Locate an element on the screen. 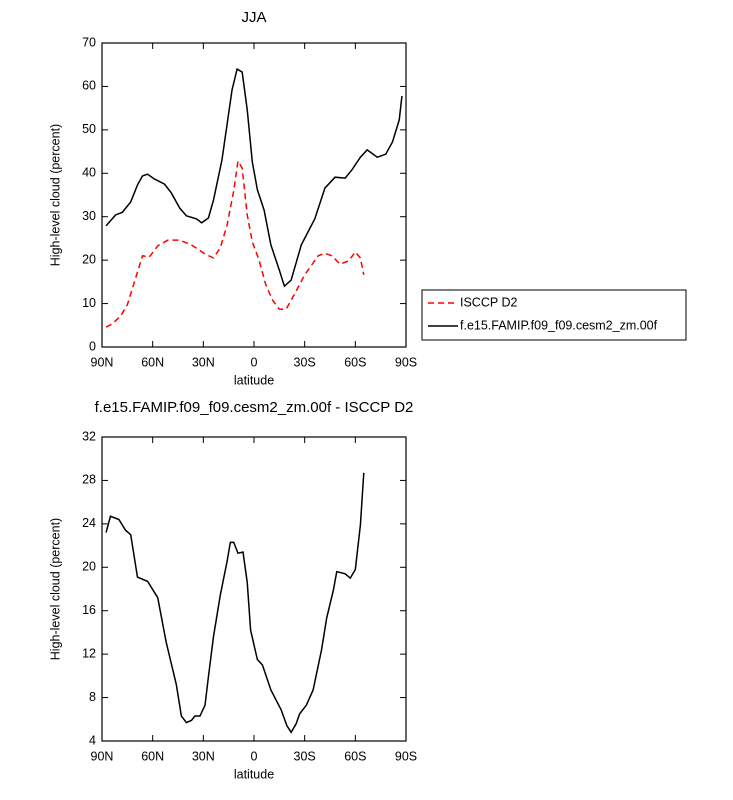 The width and height of the screenshot is (733, 800). y-tick-label: 70 is located at coordinates (89, 42).